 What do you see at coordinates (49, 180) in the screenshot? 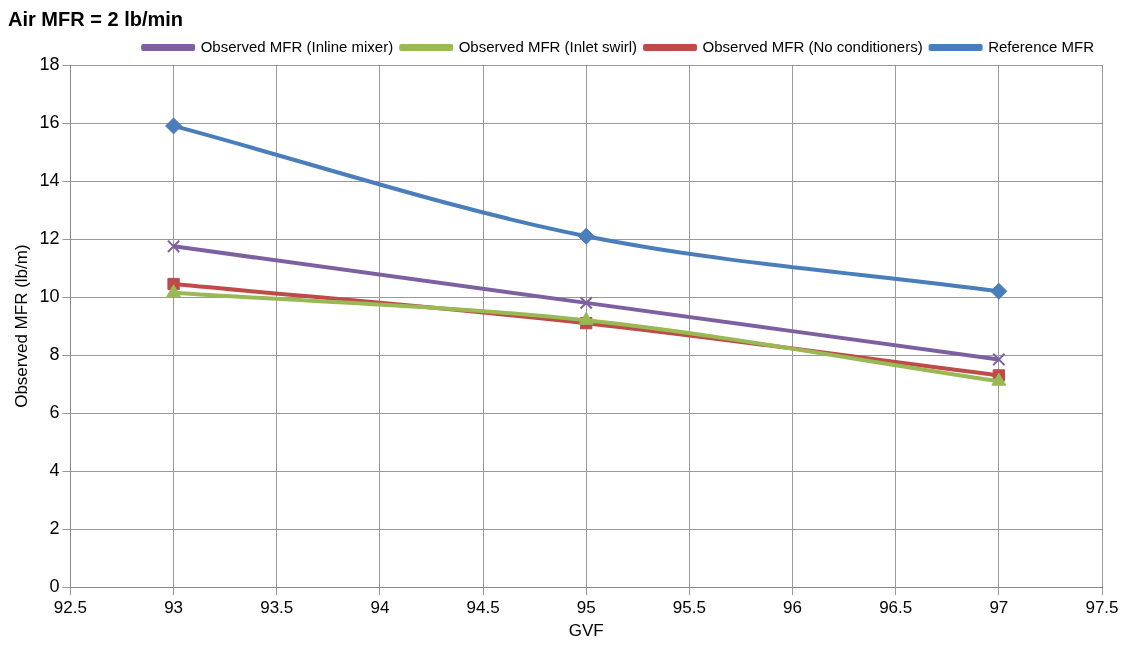
I see `y-tick-label: 14` at bounding box center [49, 180].